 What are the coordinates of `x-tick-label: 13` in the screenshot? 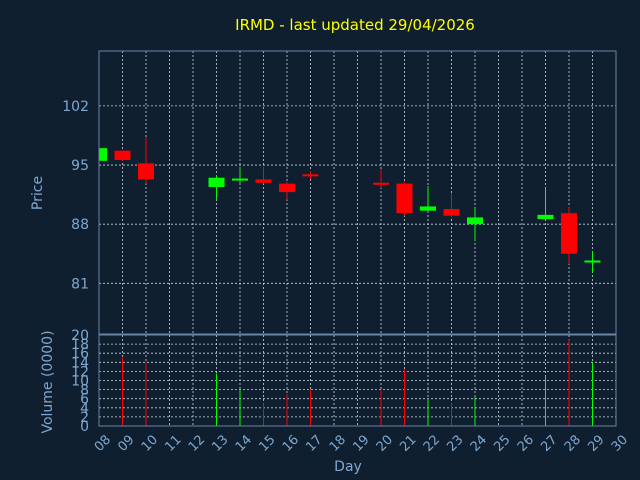 It's located at (220, 443).